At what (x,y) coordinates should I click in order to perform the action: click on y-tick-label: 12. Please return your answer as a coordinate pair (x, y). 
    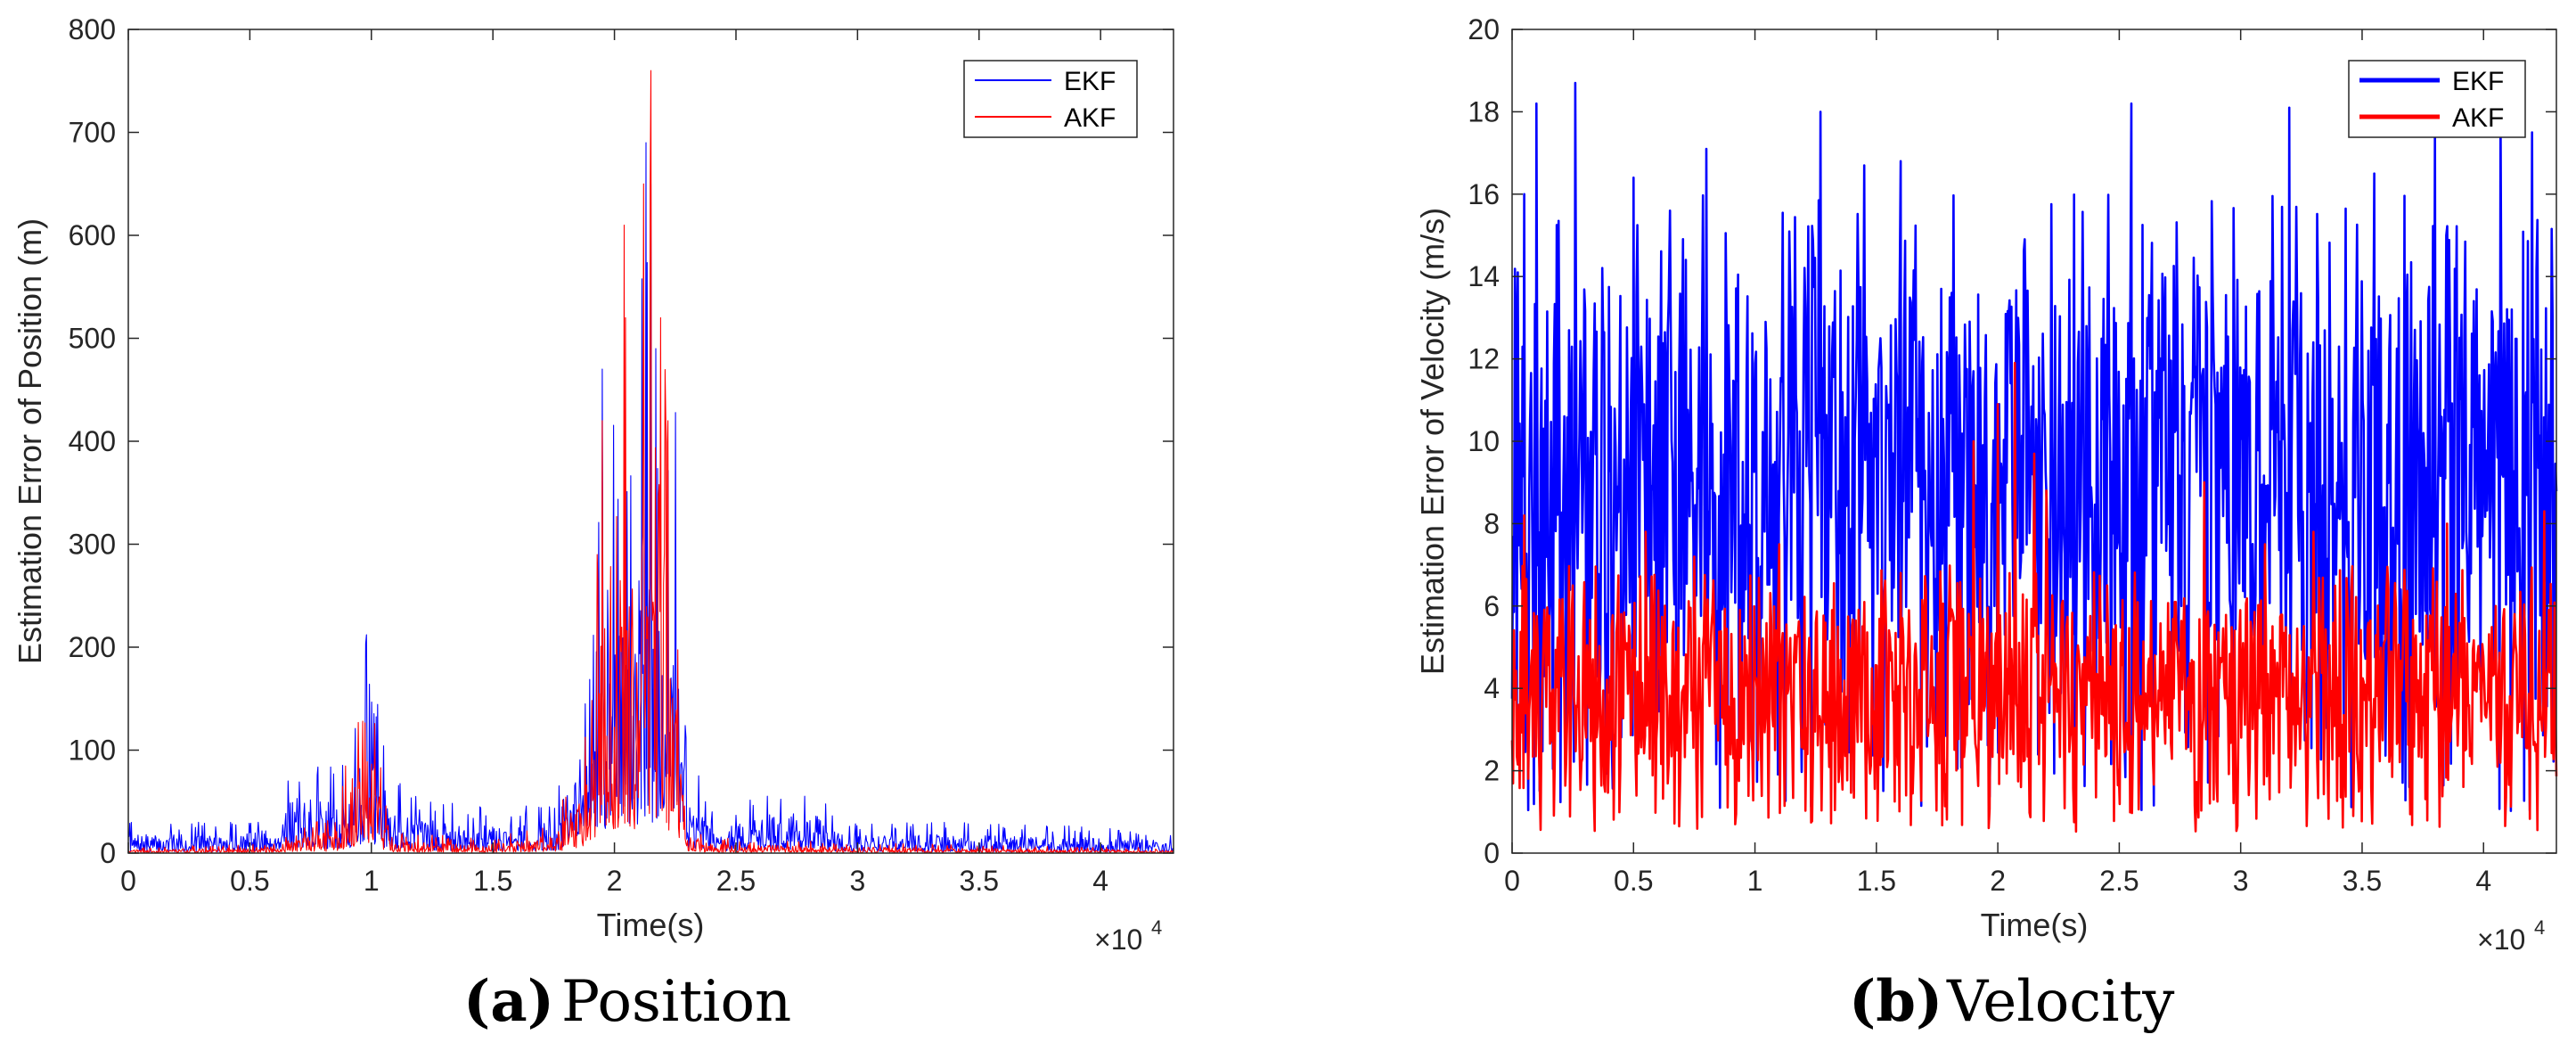
    Looking at the image, I should click on (1484, 359).